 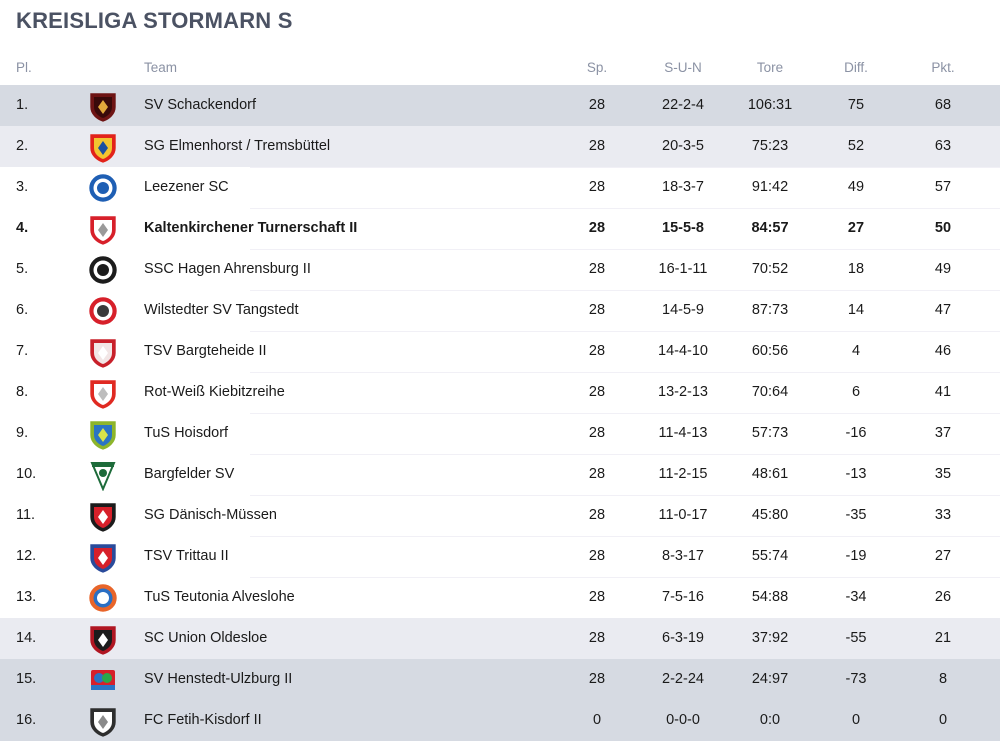 What do you see at coordinates (500, 105) in the screenshot?
I see `table-row: 1. SV Schackendorf 28 22-2-4 106:31 75 68` at bounding box center [500, 105].